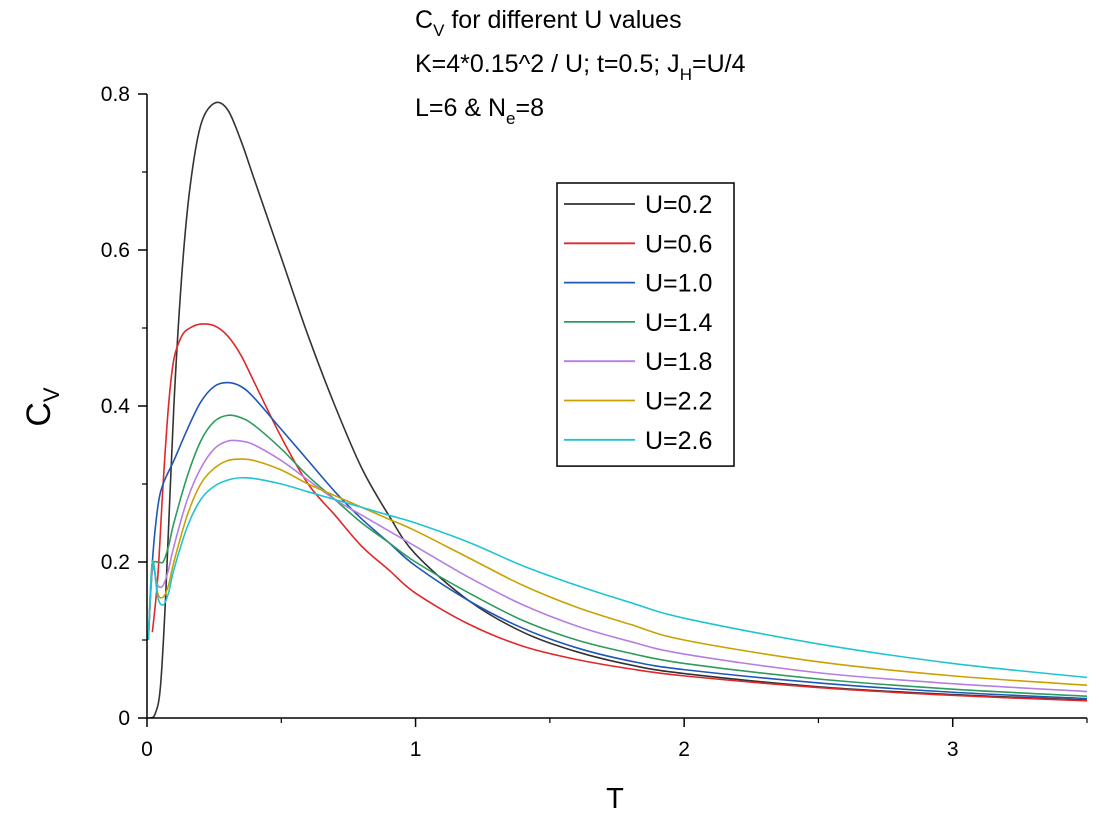 This screenshot has height=825, width=1099. What do you see at coordinates (115, 250) in the screenshot?
I see `y-tick-label: 0.6` at bounding box center [115, 250].